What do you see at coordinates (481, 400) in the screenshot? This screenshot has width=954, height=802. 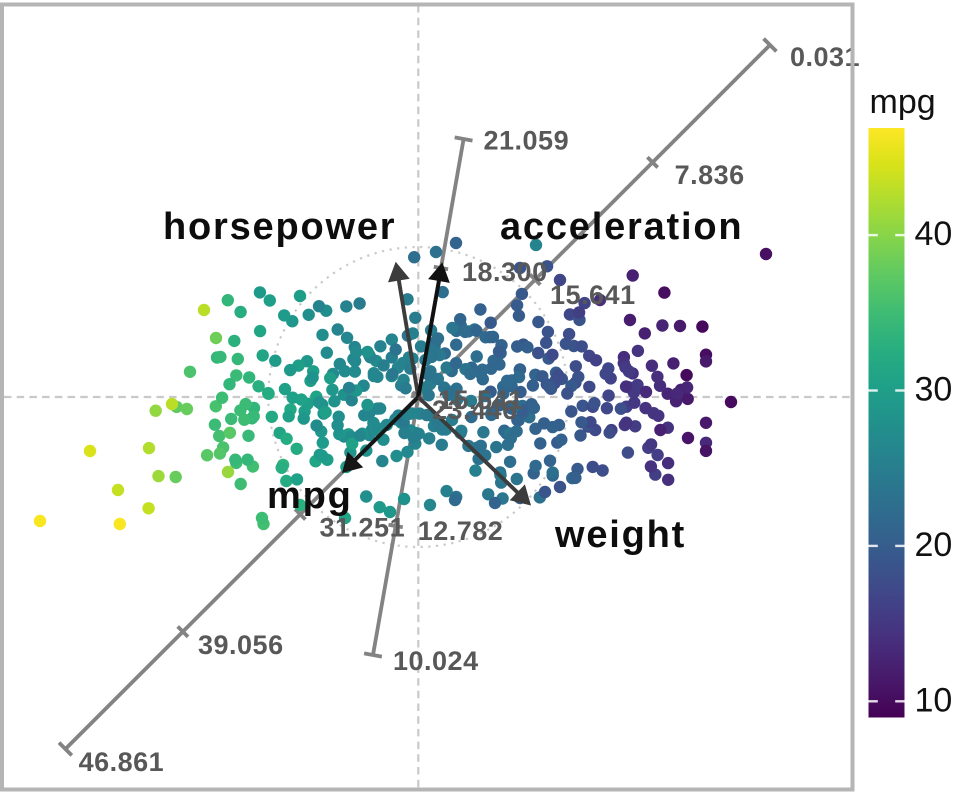 I see `svg-text: 15.541` at bounding box center [481, 400].